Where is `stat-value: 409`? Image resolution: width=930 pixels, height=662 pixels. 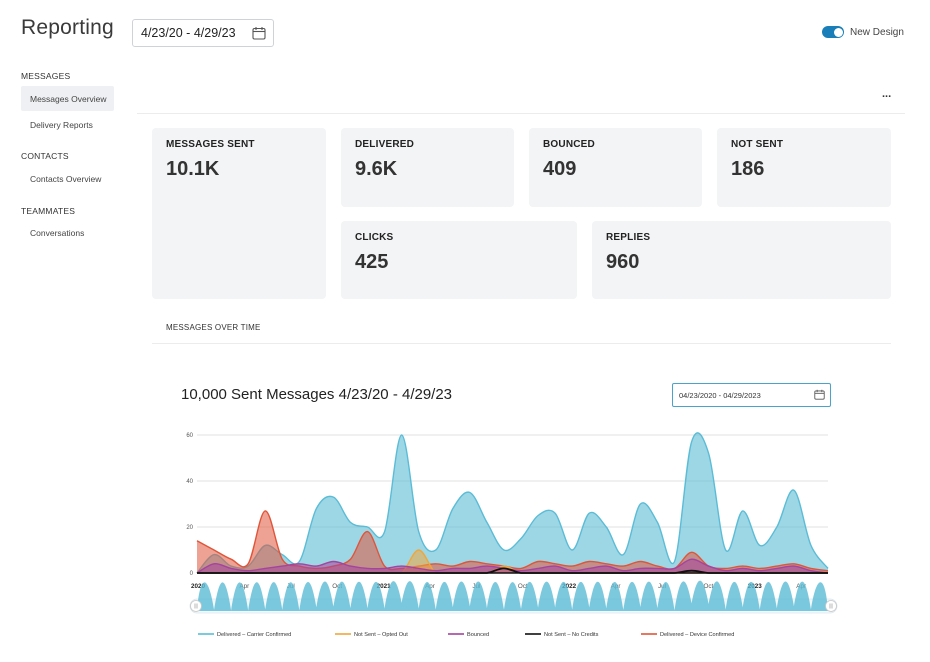
stat-value: 409 is located at coordinates (560, 169).